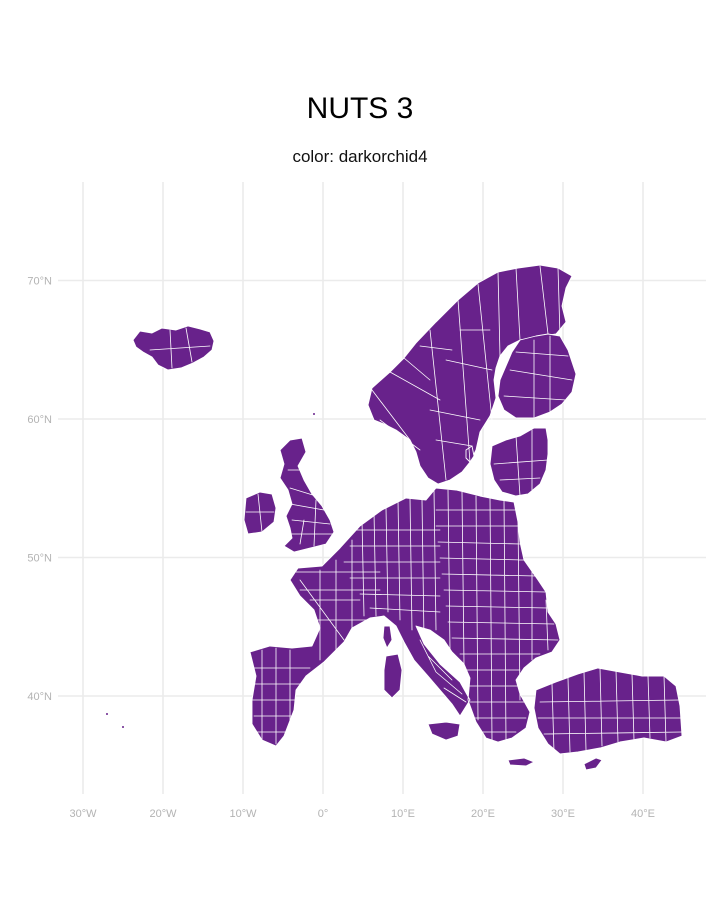 The width and height of the screenshot is (720, 921). I want to click on longitude-tick-label: 40°E, so click(643, 814).